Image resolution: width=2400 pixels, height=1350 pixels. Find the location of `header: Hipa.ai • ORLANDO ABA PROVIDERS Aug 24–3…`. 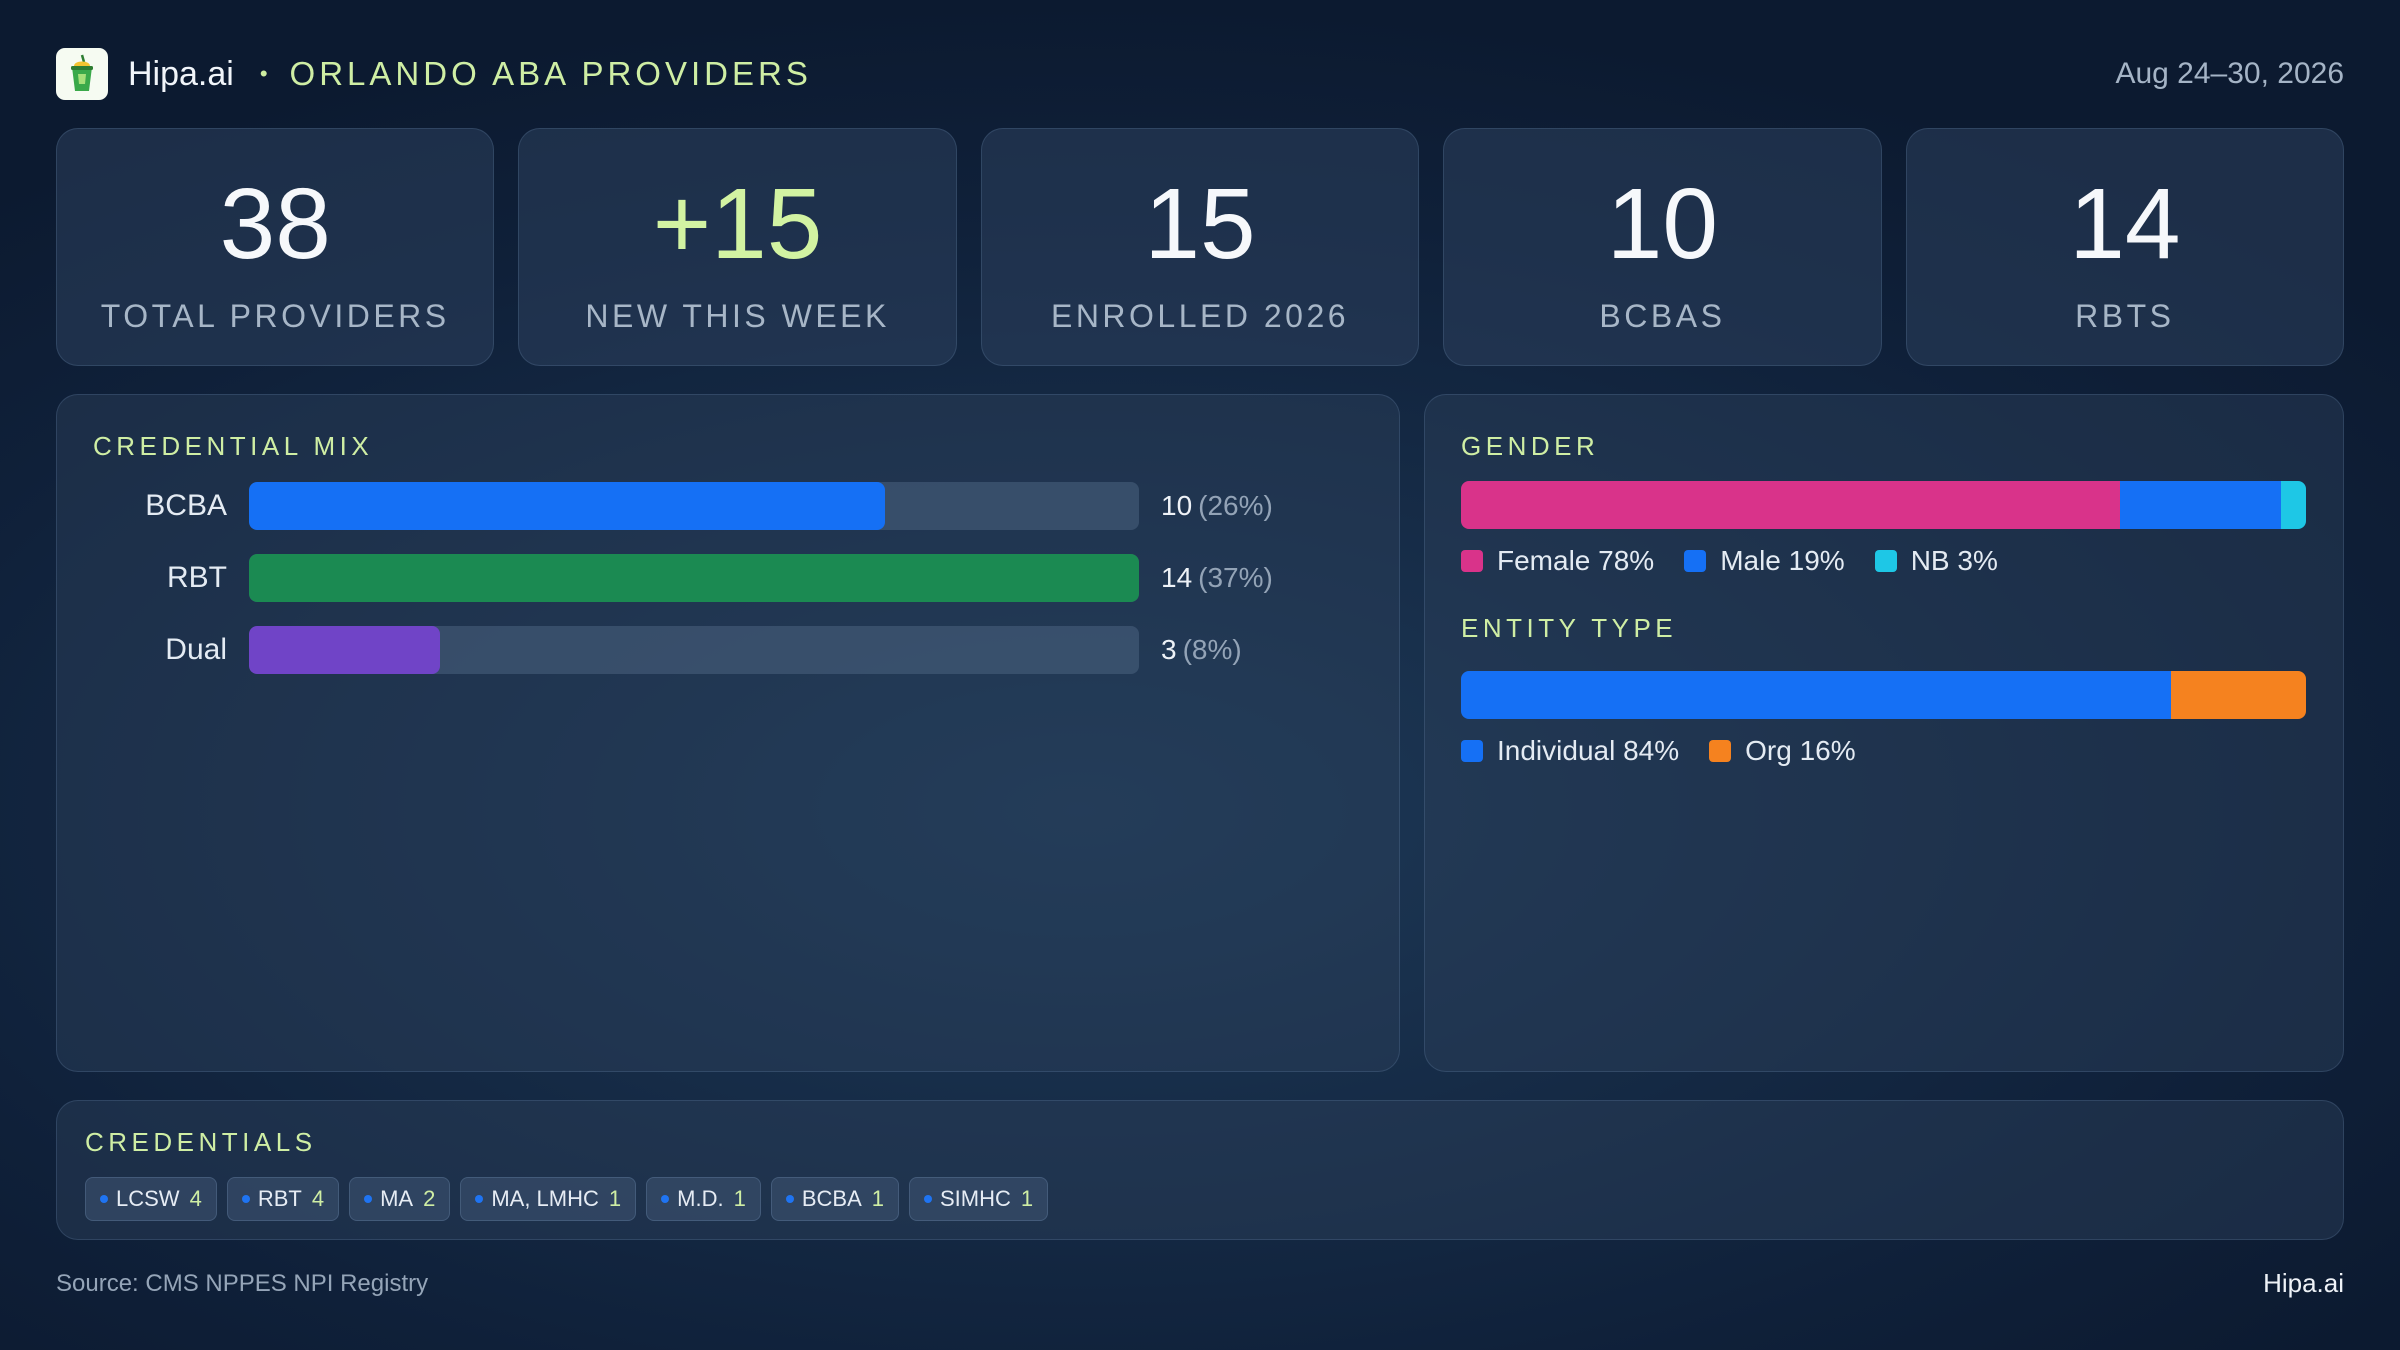

header: Hipa.ai • ORLANDO ABA PROVIDERS Aug 24–3… is located at coordinates (1200, 74).